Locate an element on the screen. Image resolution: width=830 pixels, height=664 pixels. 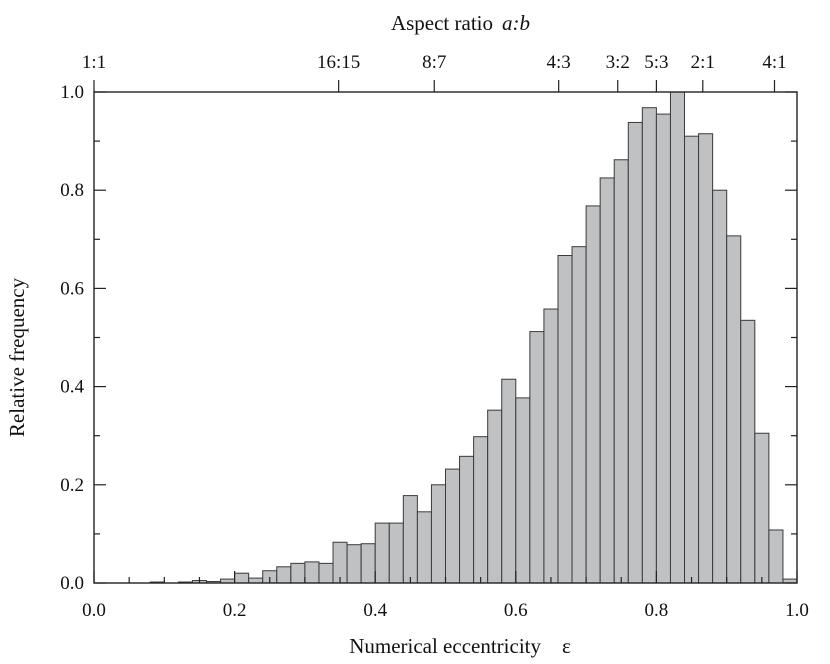
top-tick-label: 8:7 is located at coordinates (434, 62).